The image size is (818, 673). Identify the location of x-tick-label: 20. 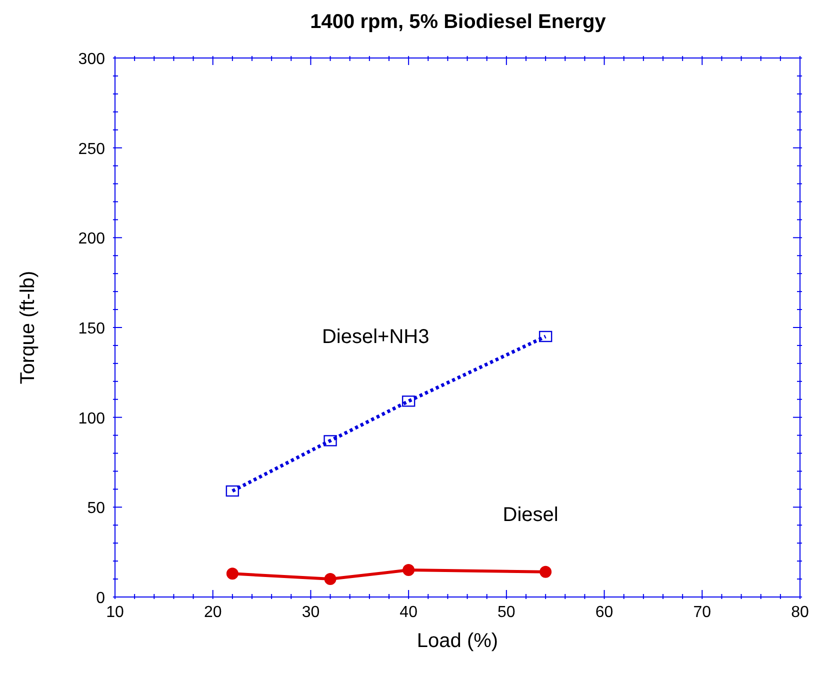
(213, 612).